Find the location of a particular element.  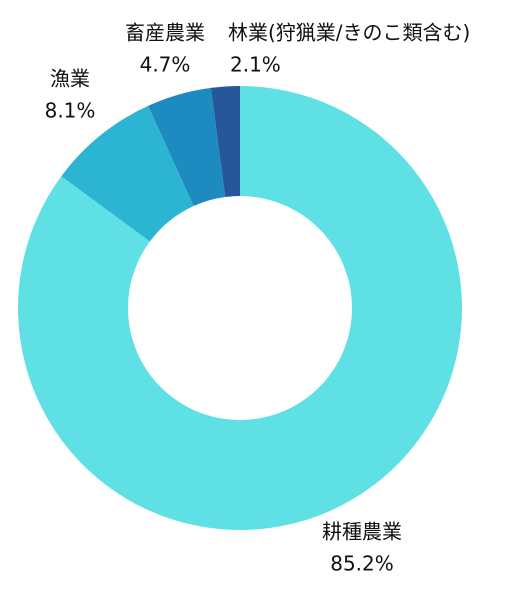

value-label: 2.1% is located at coordinates (255, 65).